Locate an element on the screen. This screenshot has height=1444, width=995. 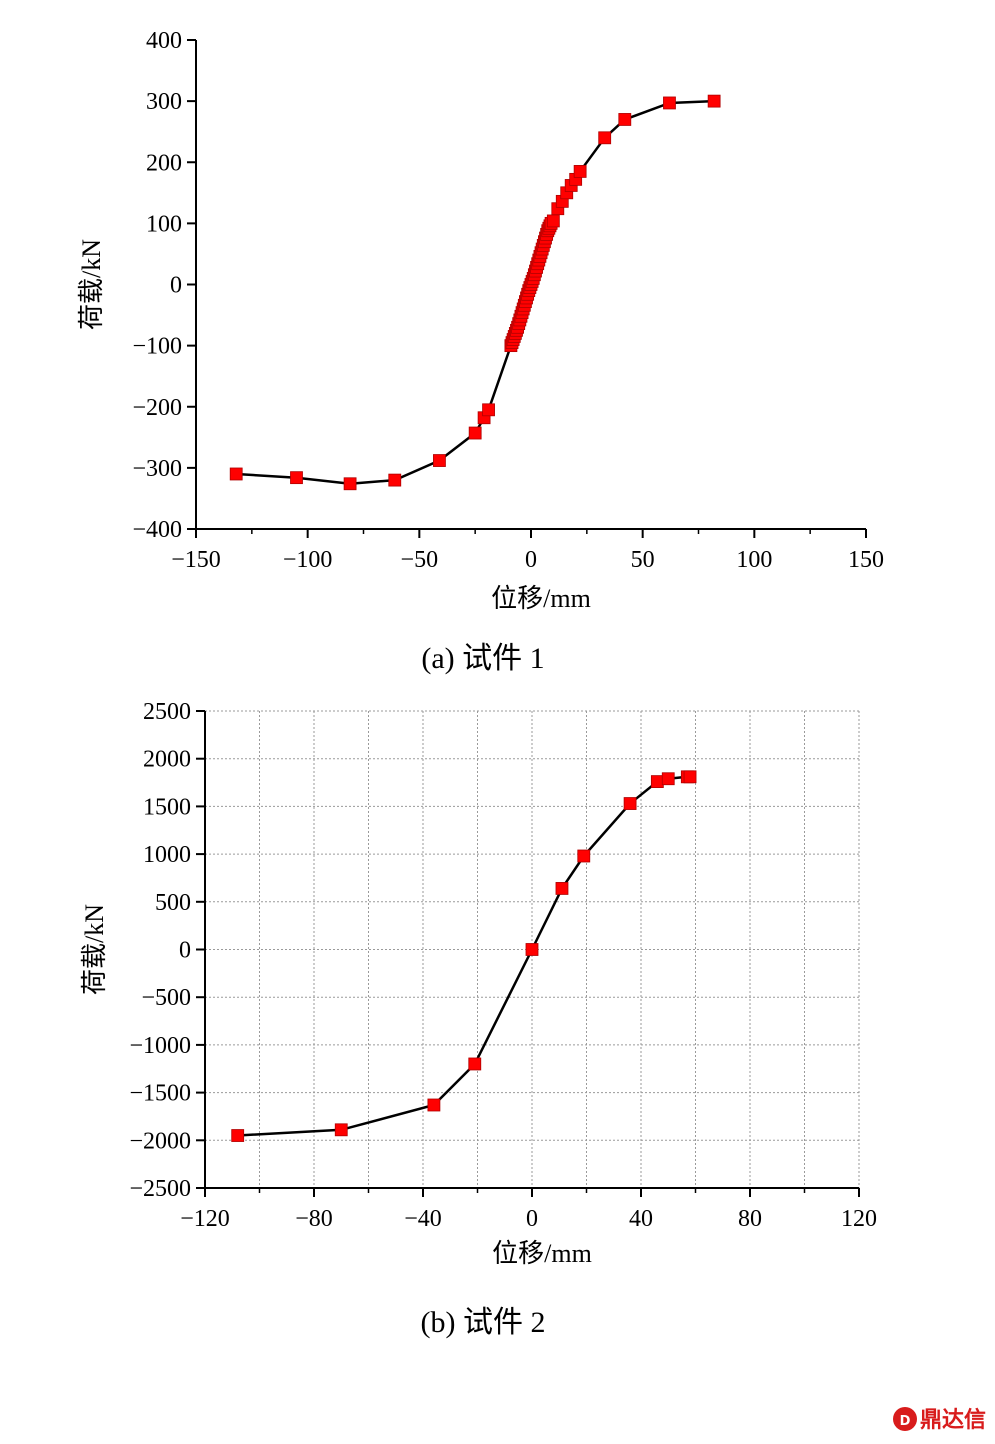
x-tick-label: −50 is located at coordinates (420, 560).